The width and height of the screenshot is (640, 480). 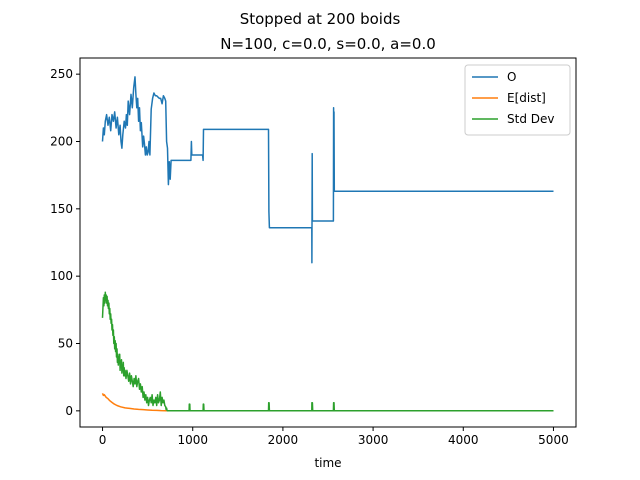 What do you see at coordinates (463, 440) in the screenshot?
I see `x-tick-label: 4000` at bounding box center [463, 440].